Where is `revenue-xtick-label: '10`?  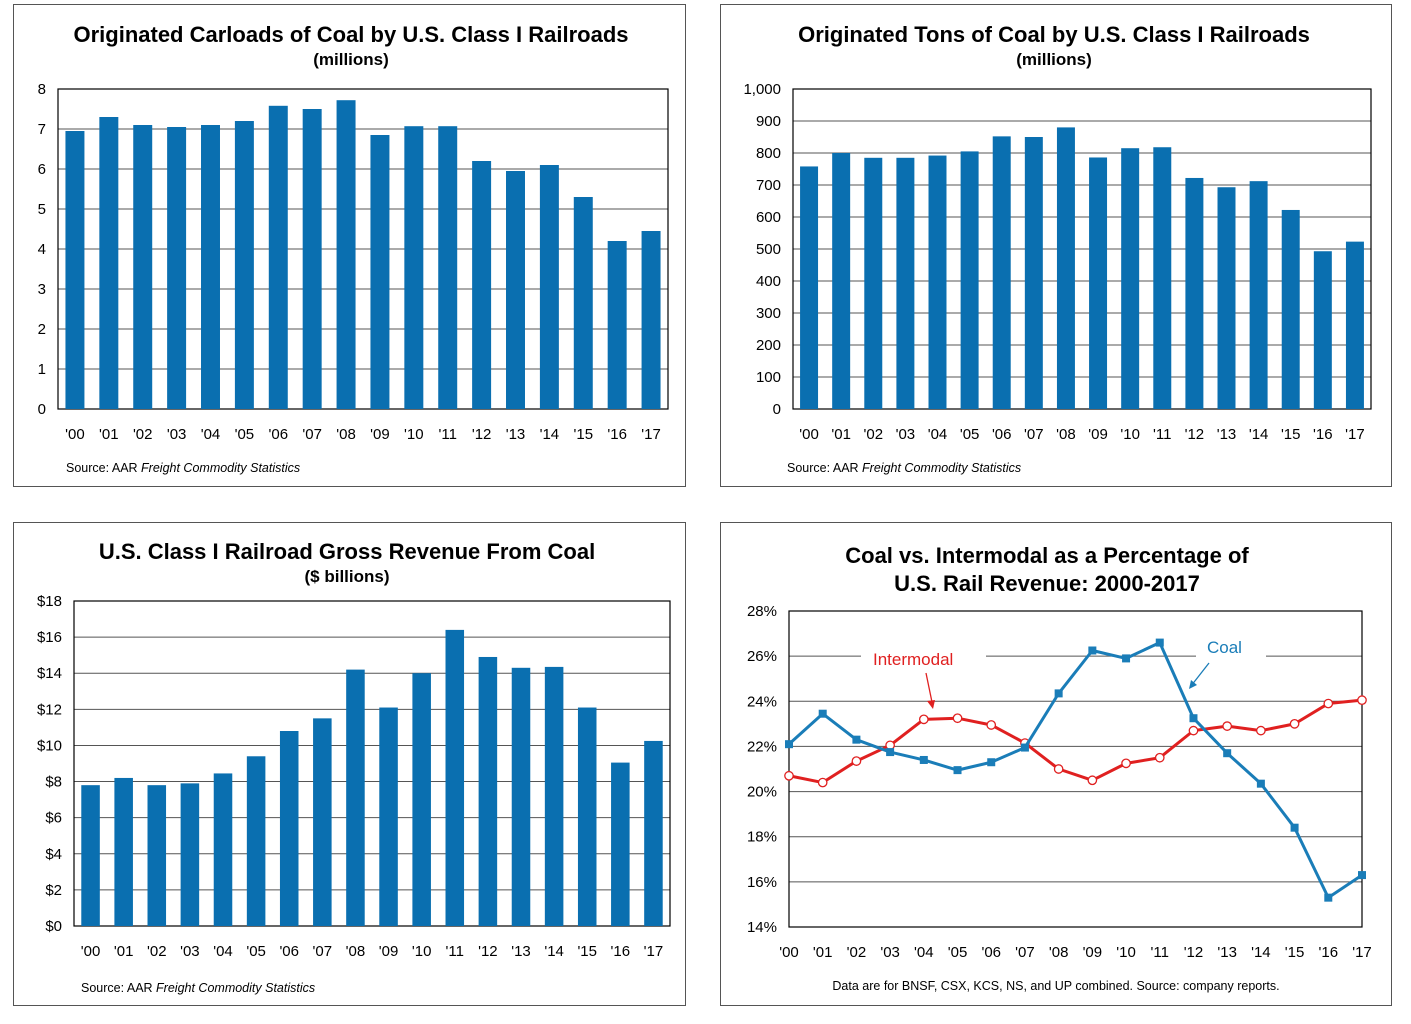
revenue-xtick-label: '10 is located at coordinates (422, 951).